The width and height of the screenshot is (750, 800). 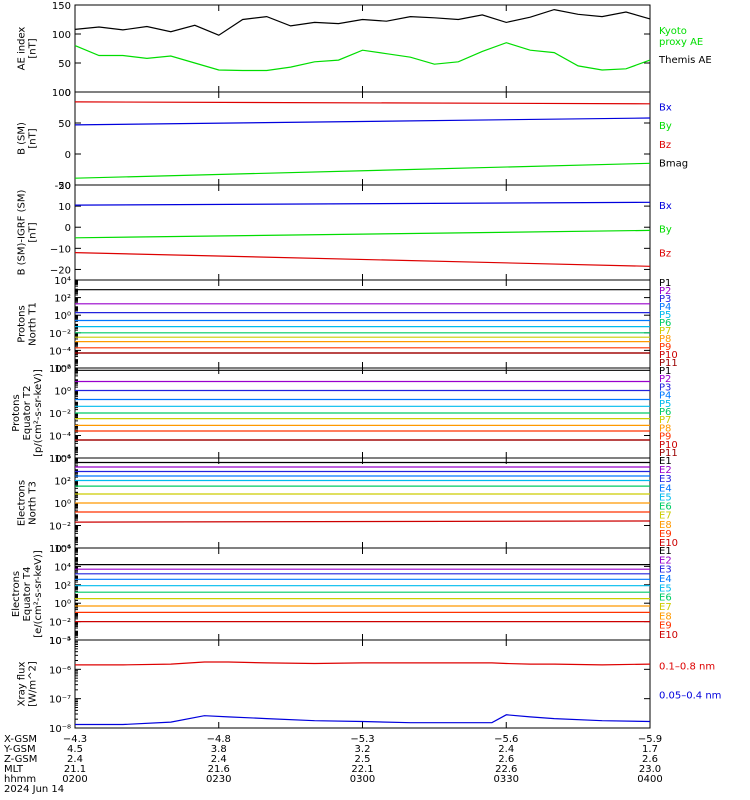 What do you see at coordinates (38, 413) in the screenshot?
I see `y-axis-label: [p/(cm²-s-sr-keV)]` at bounding box center [38, 413].